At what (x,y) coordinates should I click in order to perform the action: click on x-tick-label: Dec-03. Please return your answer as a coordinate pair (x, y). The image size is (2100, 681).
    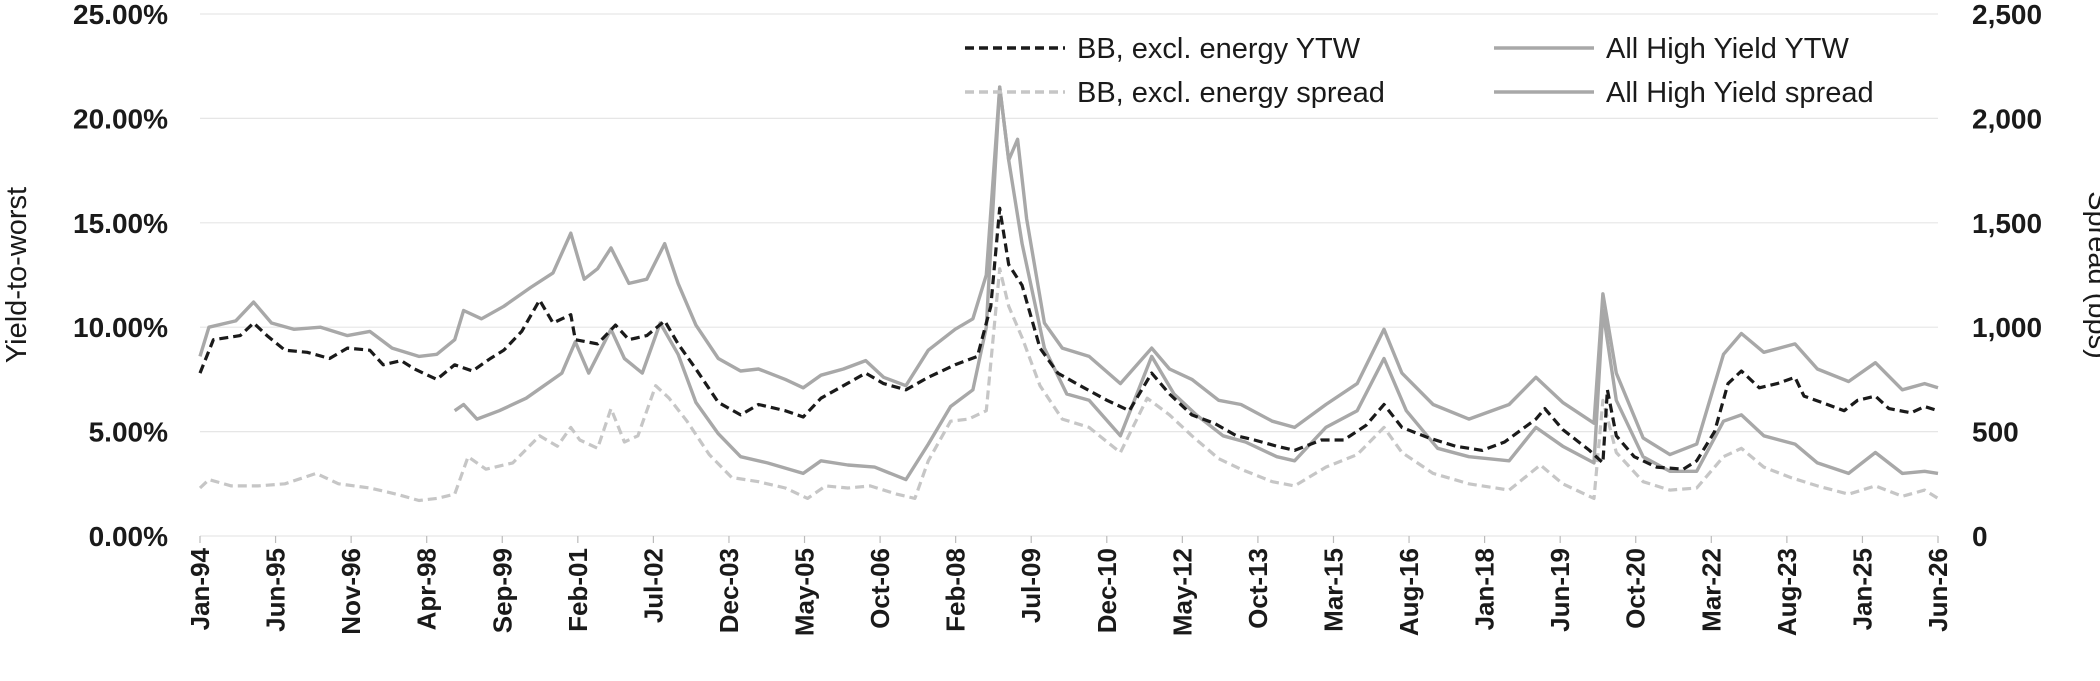
    Looking at the image, I should click on (729, 590).